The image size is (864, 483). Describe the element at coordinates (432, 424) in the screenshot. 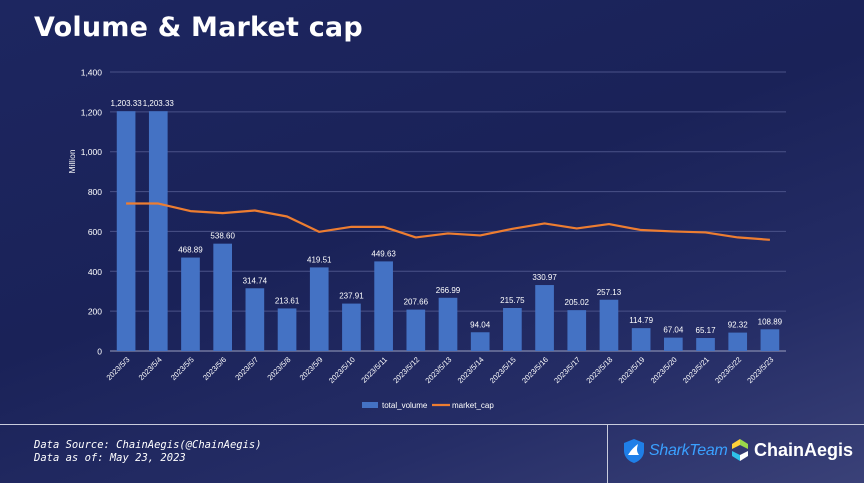

I see `footer-separator` at that location.